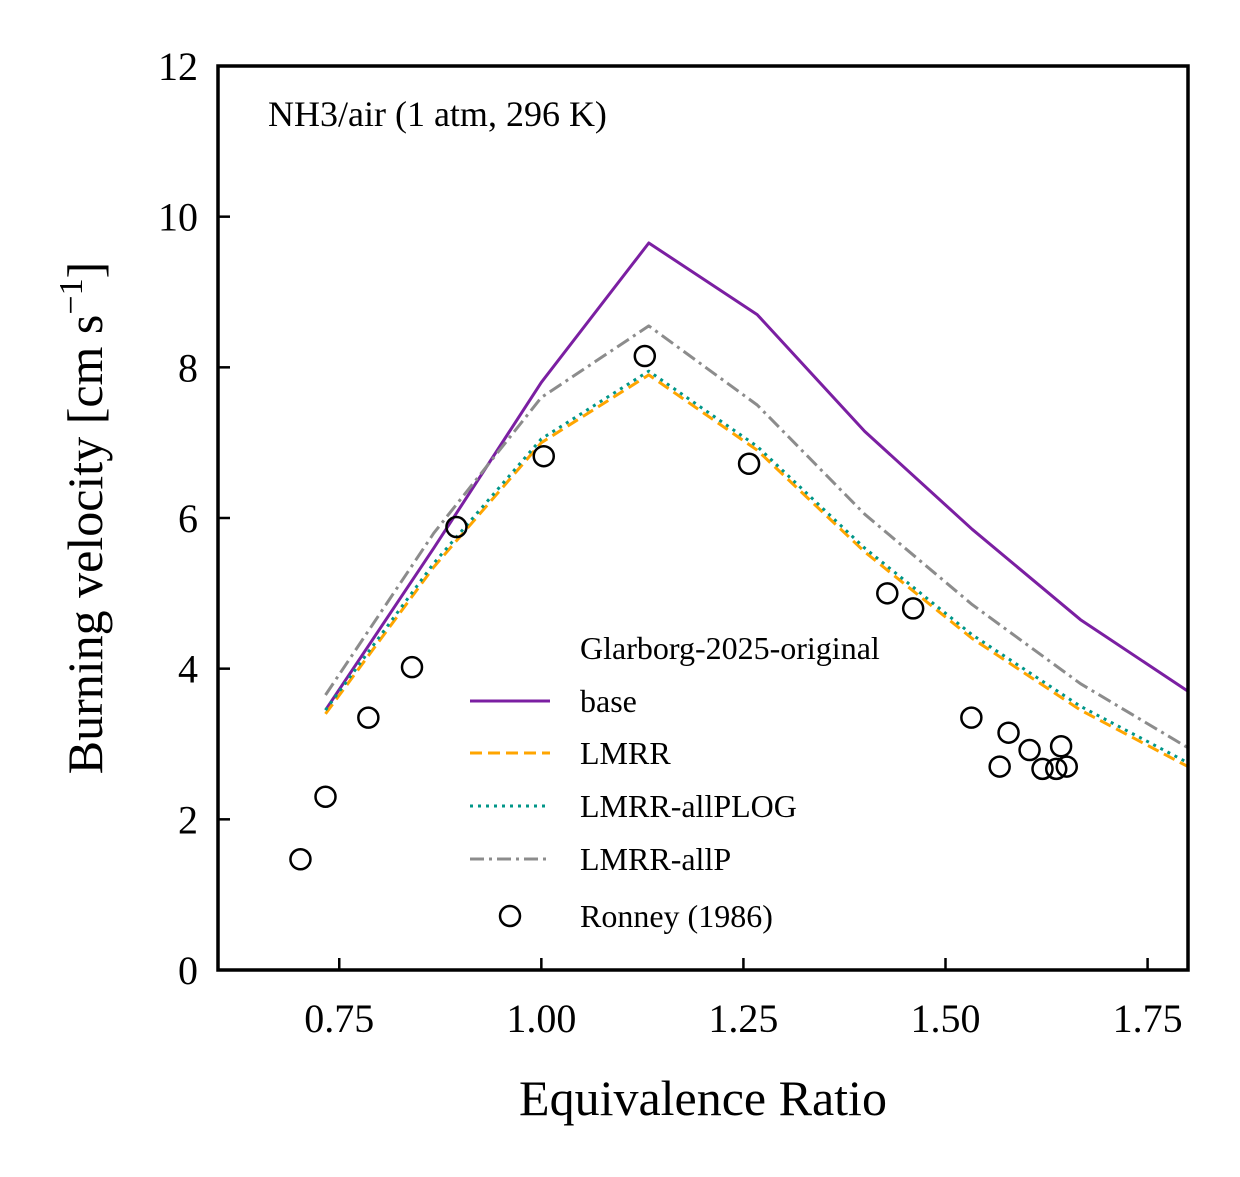 Image resolution: width=1240 pixels, height=1177 pixels. Describe the element at coordinates (188, 970) in the screenshot. I see `y-tick-label: 0` at that location.